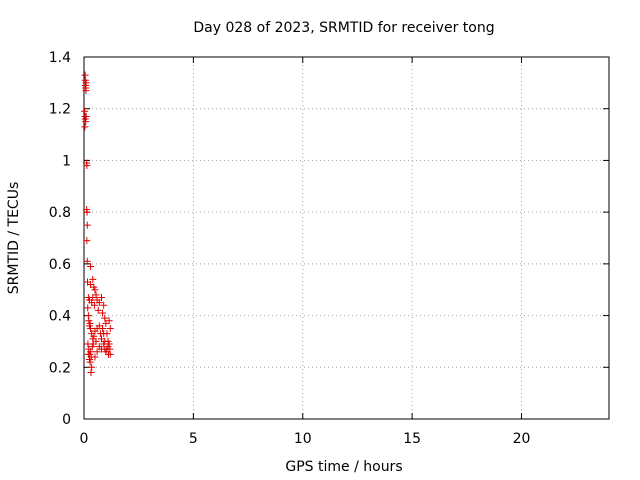 This screenshot has width=640, height=480. What do you see at coordinates (343, 467) in the screenshot?
I see `x-axis-label: GPS time / hours` at bounding box center [343, 467].